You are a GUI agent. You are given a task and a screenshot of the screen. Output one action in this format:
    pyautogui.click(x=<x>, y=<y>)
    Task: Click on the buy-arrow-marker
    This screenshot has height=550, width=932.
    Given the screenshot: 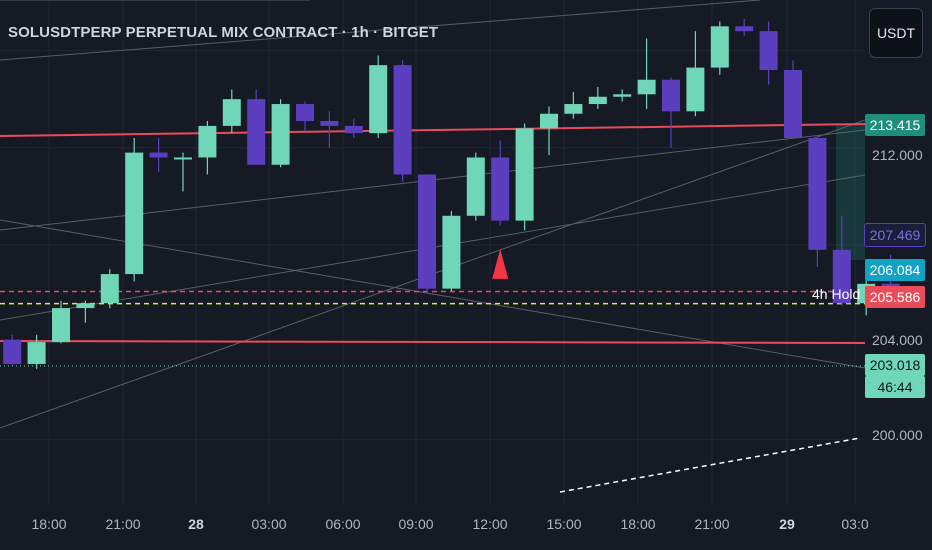 What is the action you would take?
    pyautogui.click(x=500, y=263)
    